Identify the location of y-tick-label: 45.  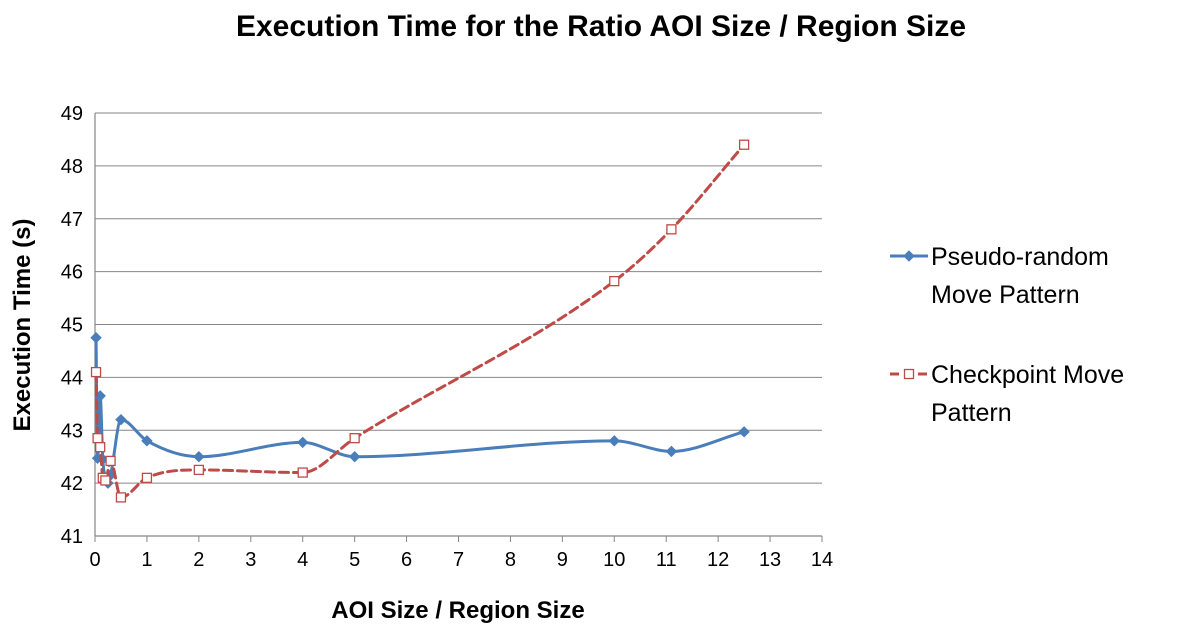
(72, 326).